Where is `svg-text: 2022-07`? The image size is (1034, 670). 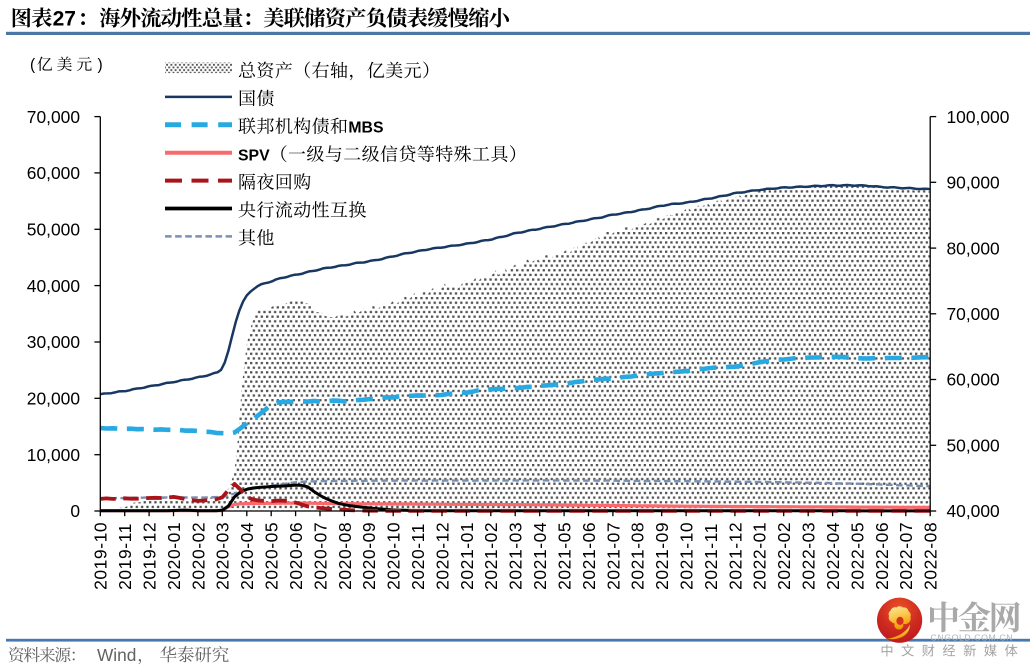 svg-text: 2022-07 is located at coordinates (906, 556).